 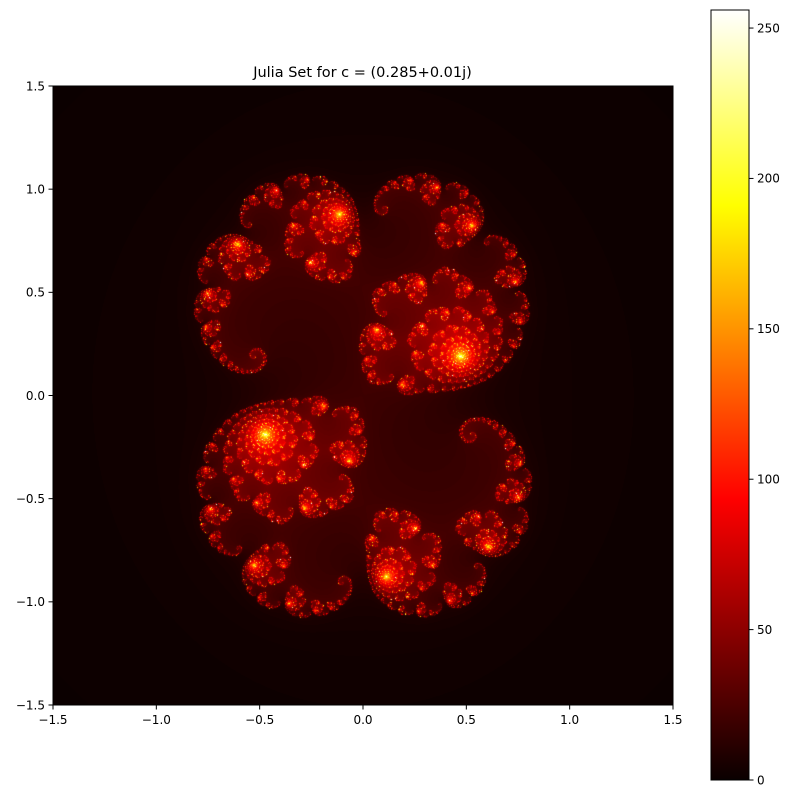 I want to click on colorbar-tick-label: 100, so click(x=768, y=480).